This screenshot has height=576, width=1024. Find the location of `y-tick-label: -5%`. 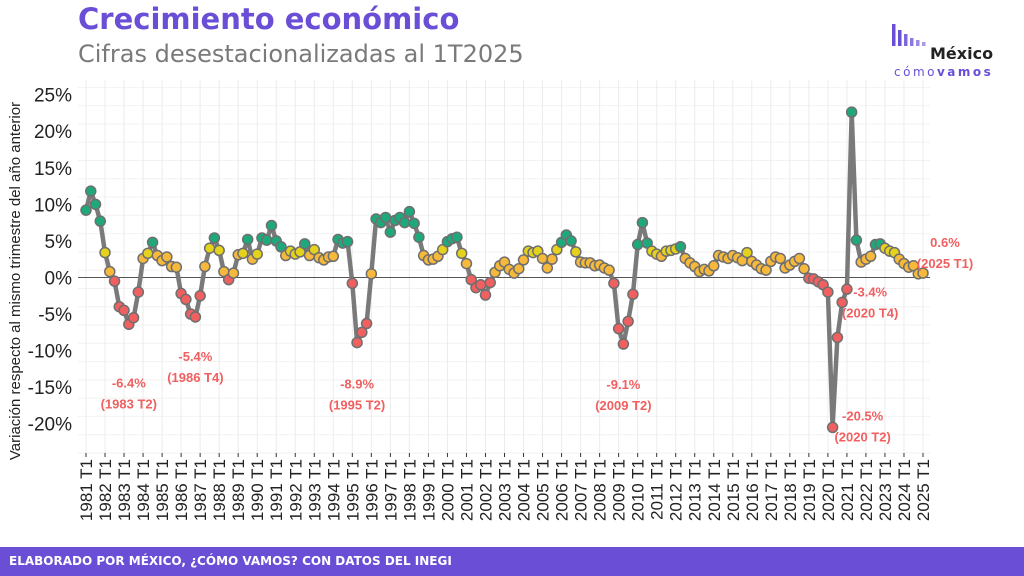

y-tick-label: -5% is located at coordinates (55, 315).